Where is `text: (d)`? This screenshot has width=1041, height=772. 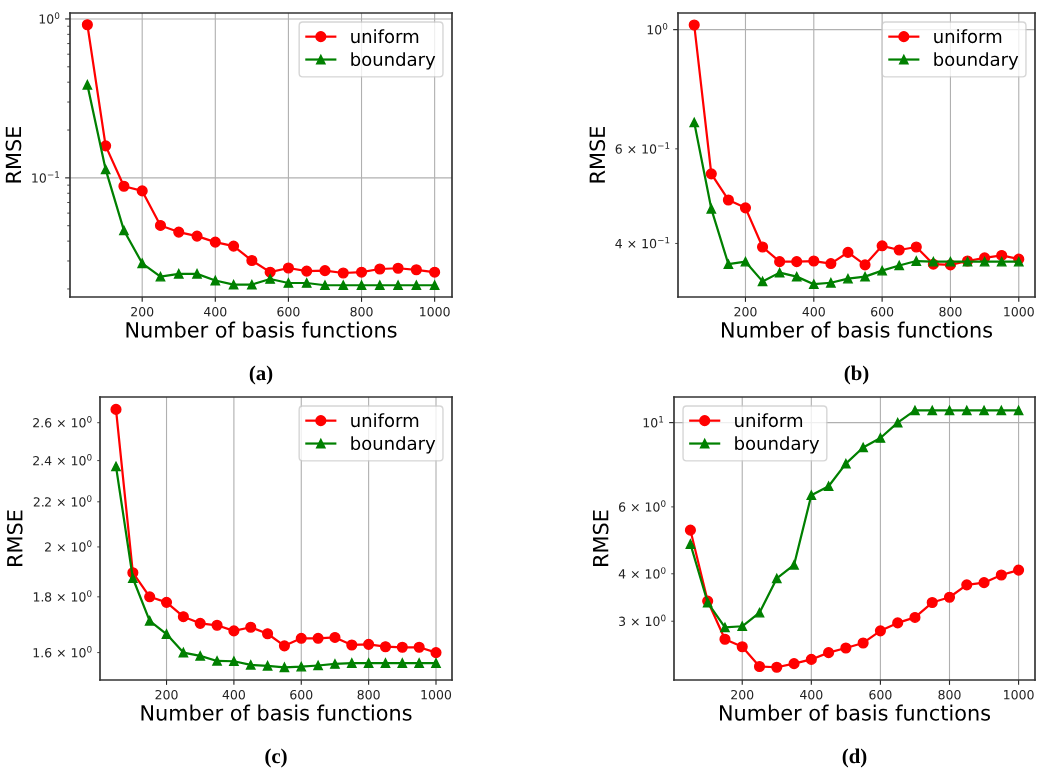 text: (d) is located at coordinates (854, 758).